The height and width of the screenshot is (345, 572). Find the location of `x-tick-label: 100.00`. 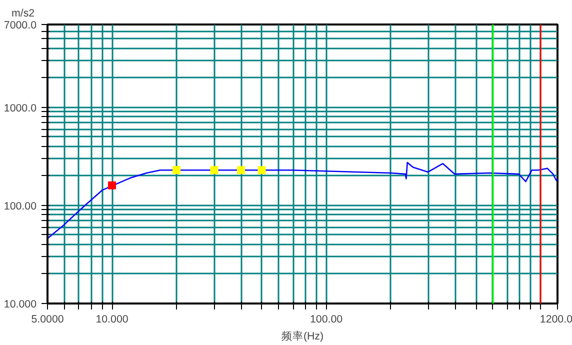

x-tick-label: 100.00 is located at coordinates (326, 320).